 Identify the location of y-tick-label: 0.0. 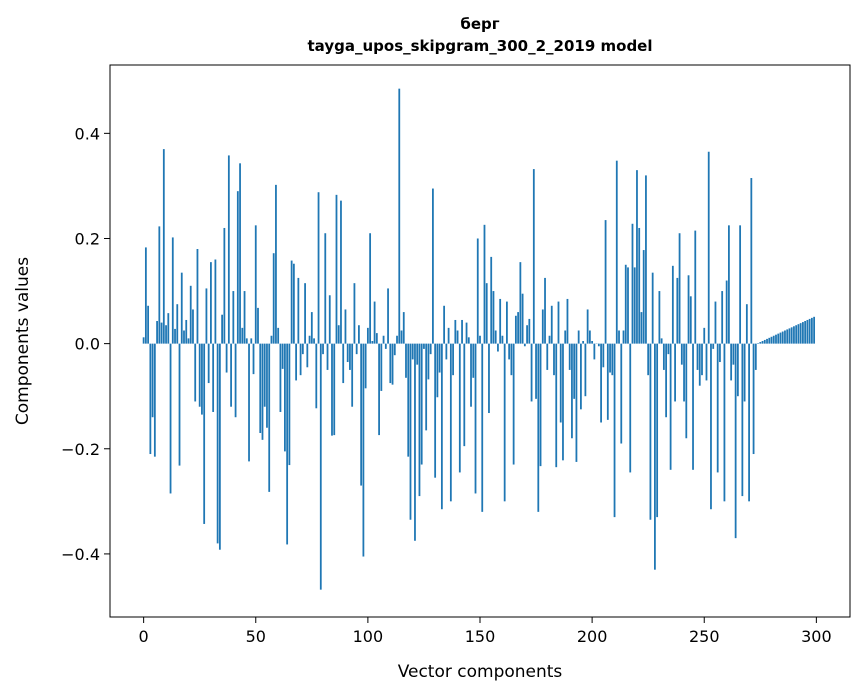
(87, 344).